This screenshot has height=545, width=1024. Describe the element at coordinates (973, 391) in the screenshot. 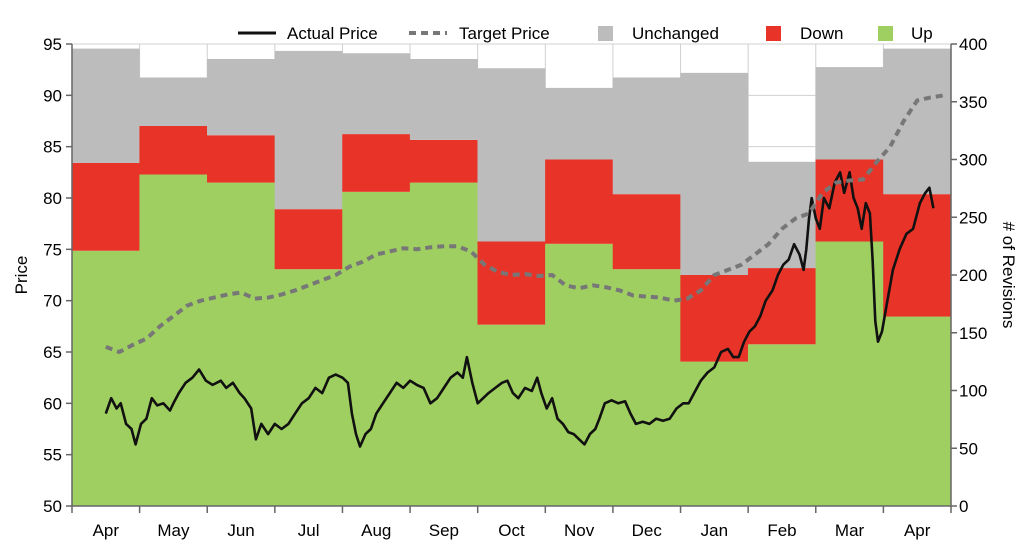

I see `right-tick-label: 100` at that location.